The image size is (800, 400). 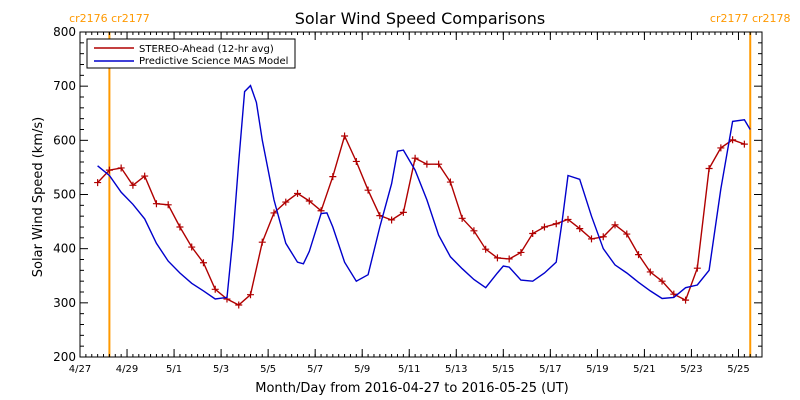 I want to click on y-tick-label: 300, so click(x=64, y=303).